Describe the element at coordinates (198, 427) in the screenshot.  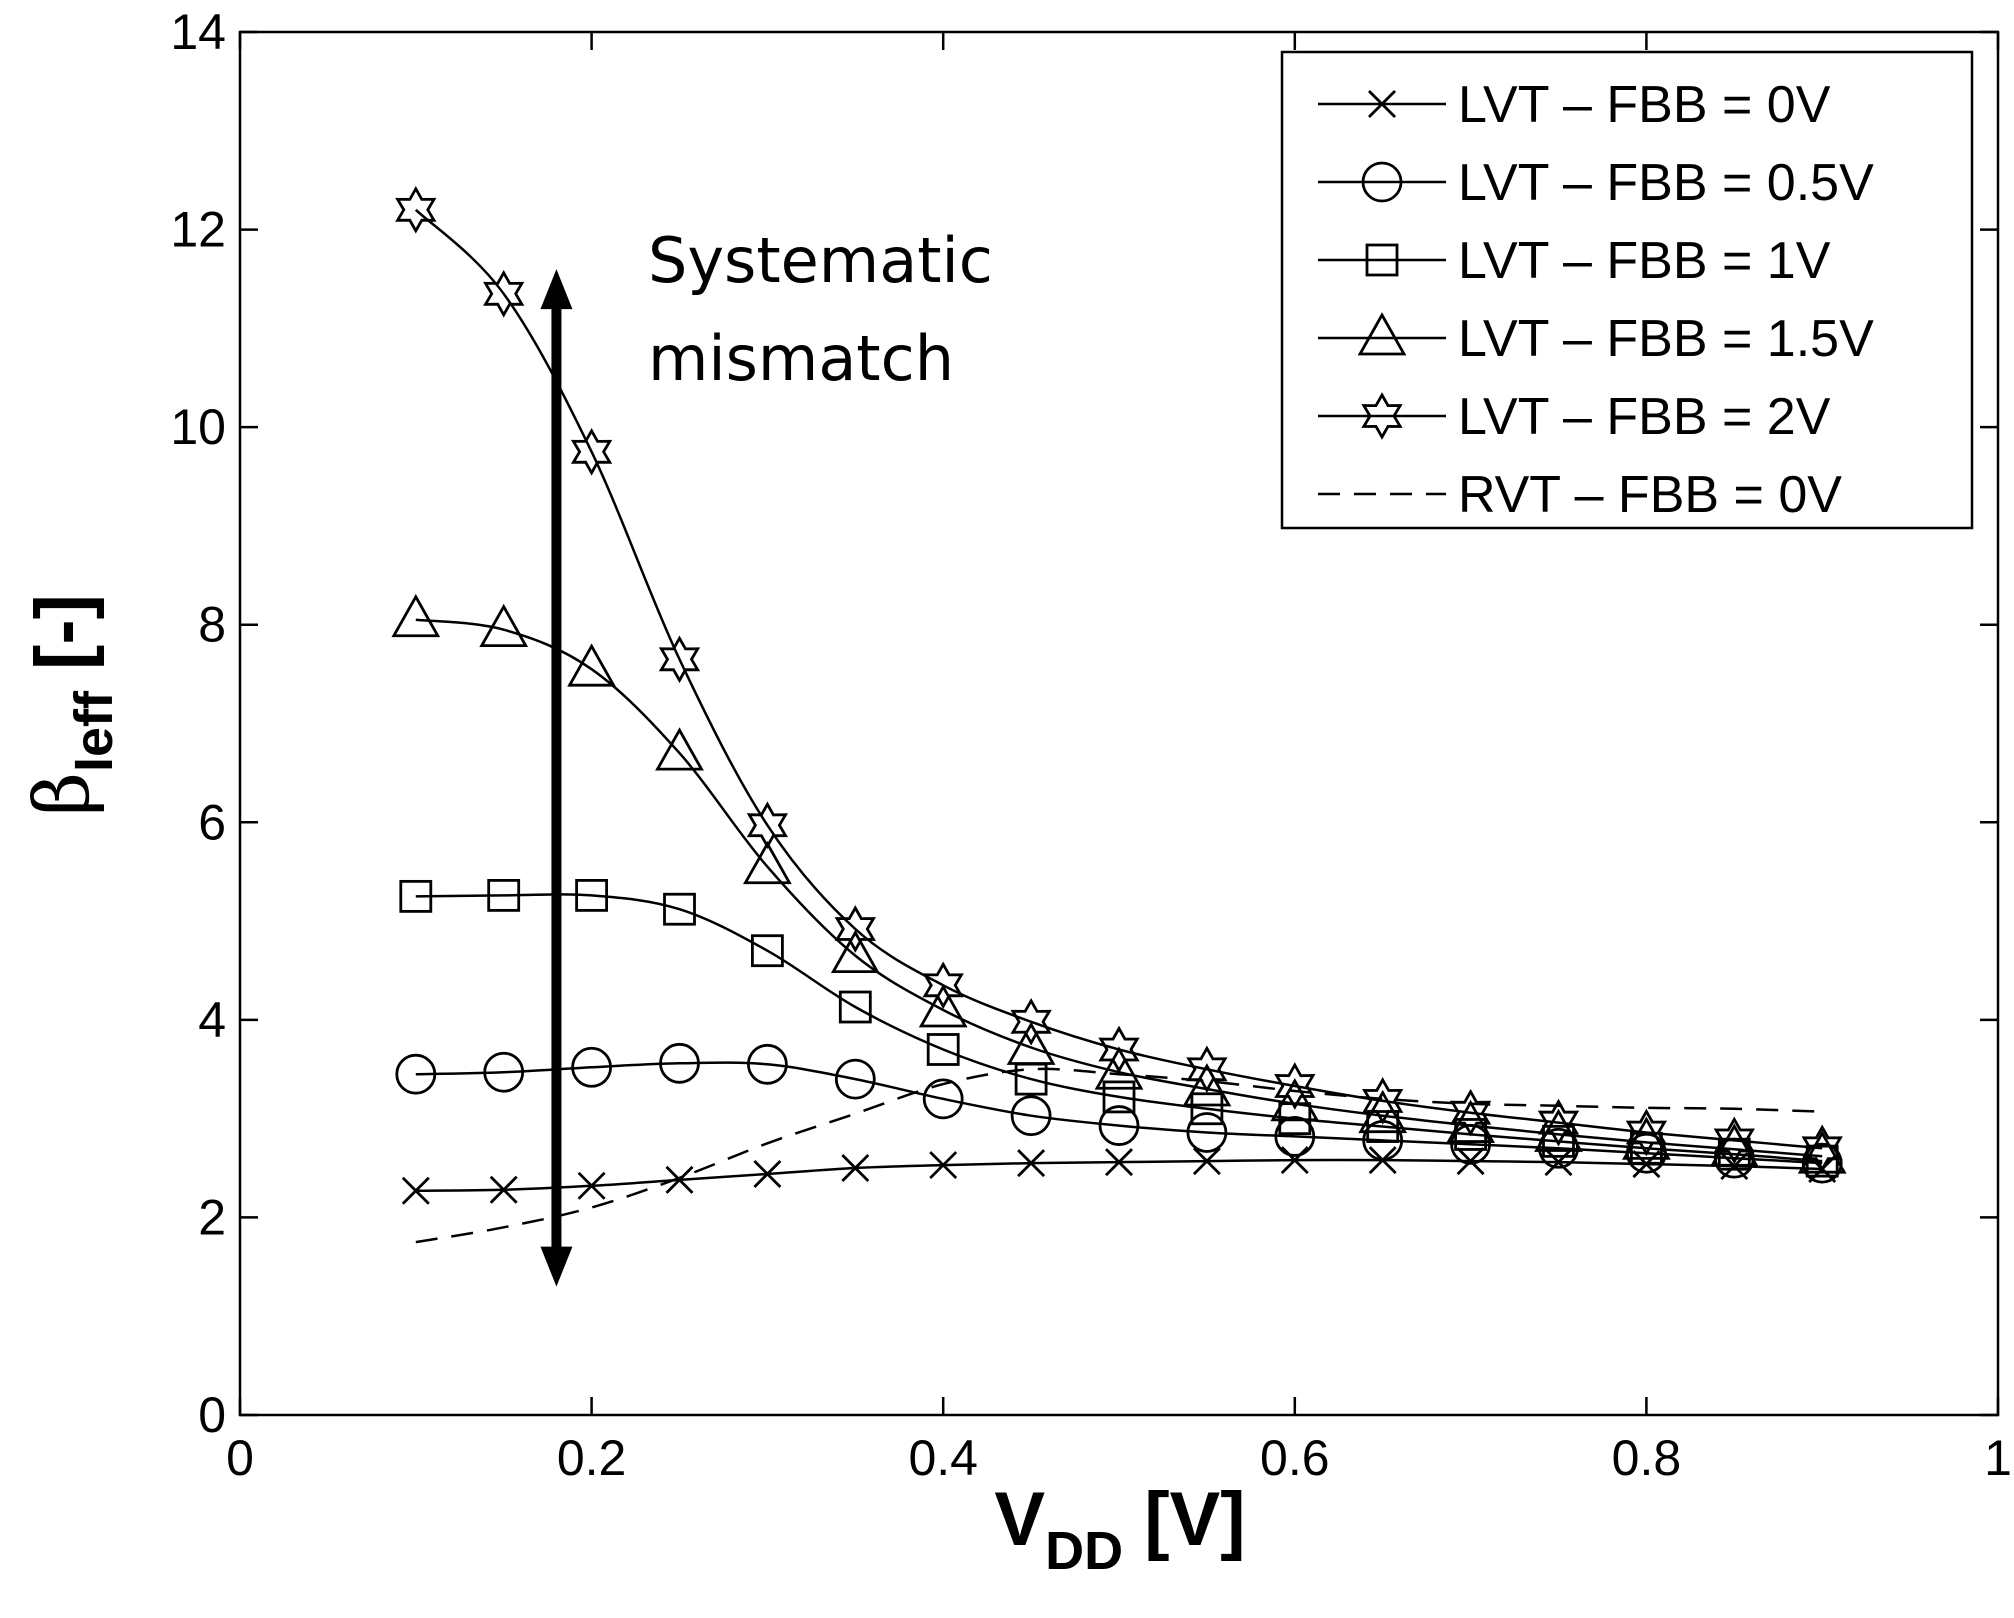
I see `y-tick-label: 10` at that location.